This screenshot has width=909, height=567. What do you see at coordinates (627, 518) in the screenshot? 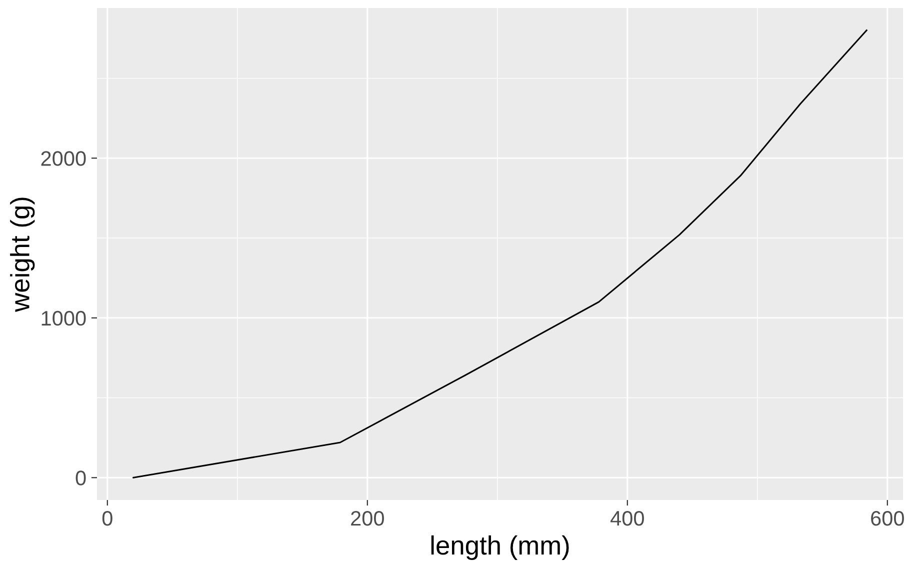
I see `x-tick-label: 400` at bounding box center [627, 518].